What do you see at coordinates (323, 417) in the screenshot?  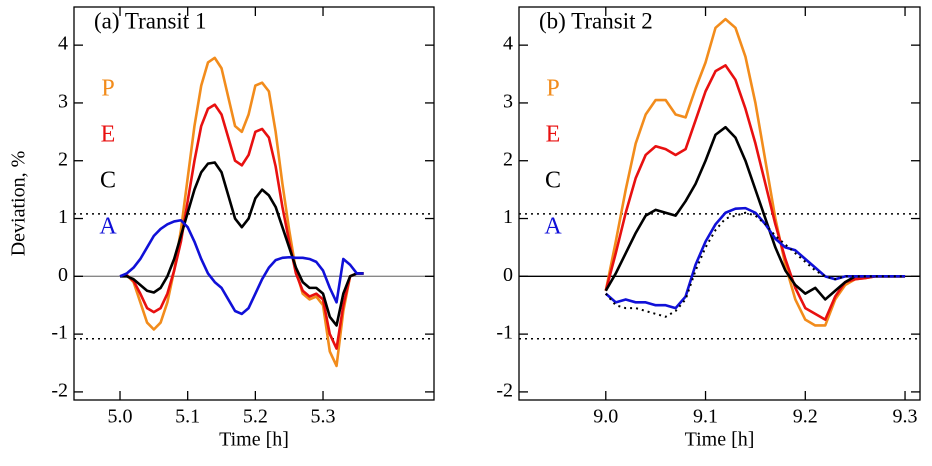 I see `x-tick-label: 5.3` at bounding box center [323, 417].